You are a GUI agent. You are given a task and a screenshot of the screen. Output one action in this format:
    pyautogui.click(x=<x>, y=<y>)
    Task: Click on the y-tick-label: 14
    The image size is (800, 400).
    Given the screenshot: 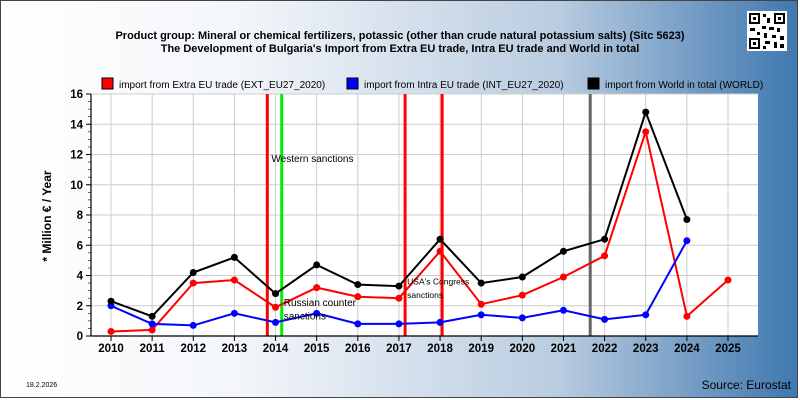 What is the action you would take?
    pyautogui.click(x=76, y=125)
    